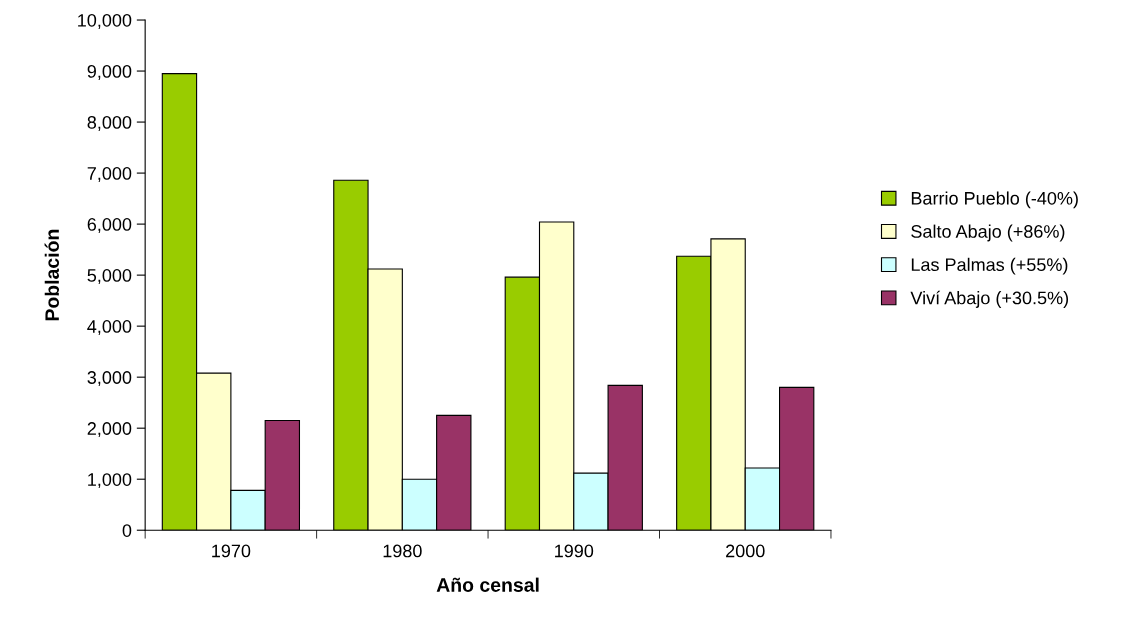 This screenshot has height=626, width=1143. Describe the element at coordinates (109, 123) in the screenshot. I see `y-tick-label: 8,000` at that location.